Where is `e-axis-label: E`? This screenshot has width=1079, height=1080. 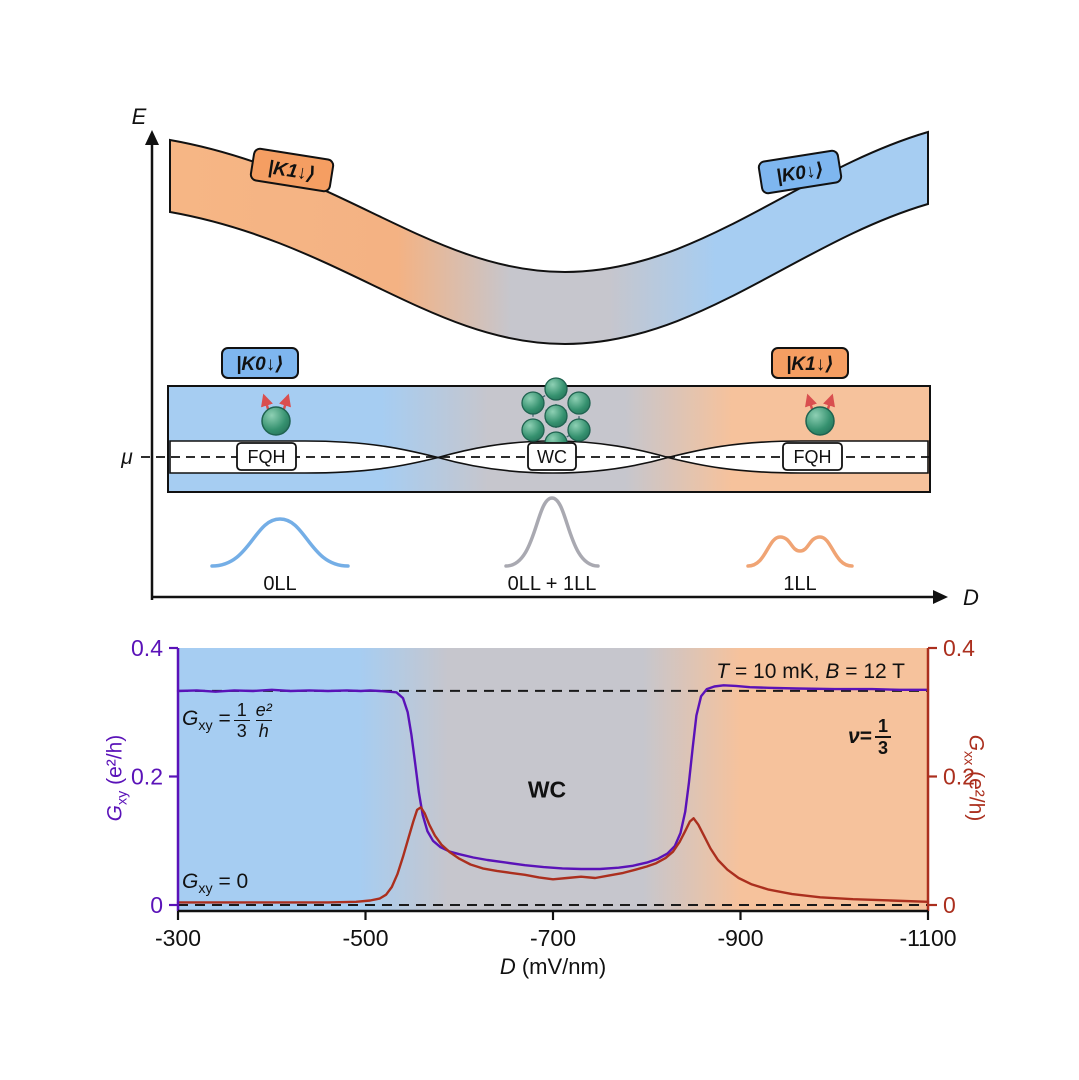 e-axis-label: E is located at coordinates (139, 116).